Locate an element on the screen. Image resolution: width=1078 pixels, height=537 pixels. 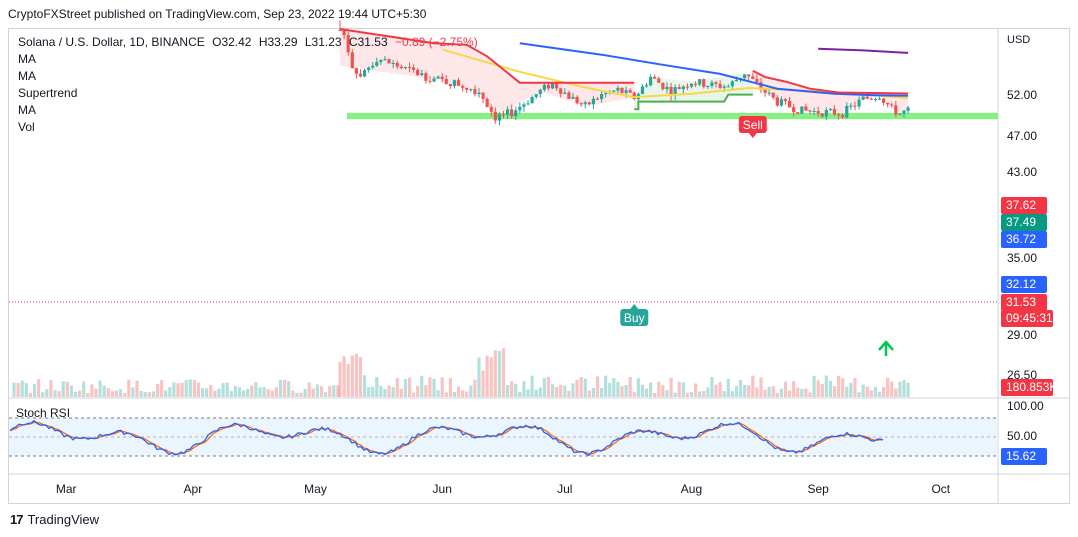
indicator-volume: Vol is located at coordinates (26, 127).